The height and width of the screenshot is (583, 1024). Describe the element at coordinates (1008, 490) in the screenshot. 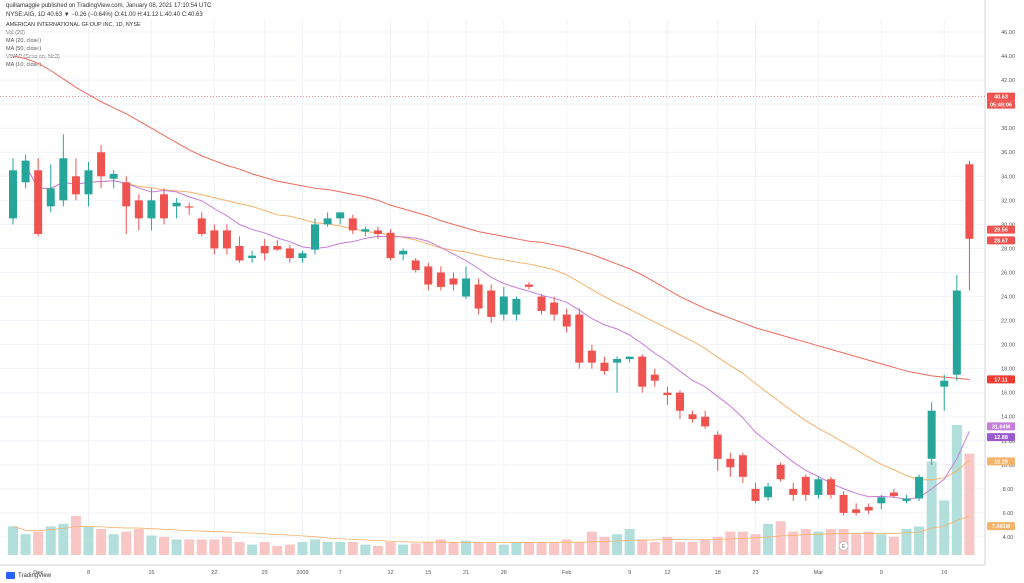

I see `price-tick-label: 8.00` at that location.